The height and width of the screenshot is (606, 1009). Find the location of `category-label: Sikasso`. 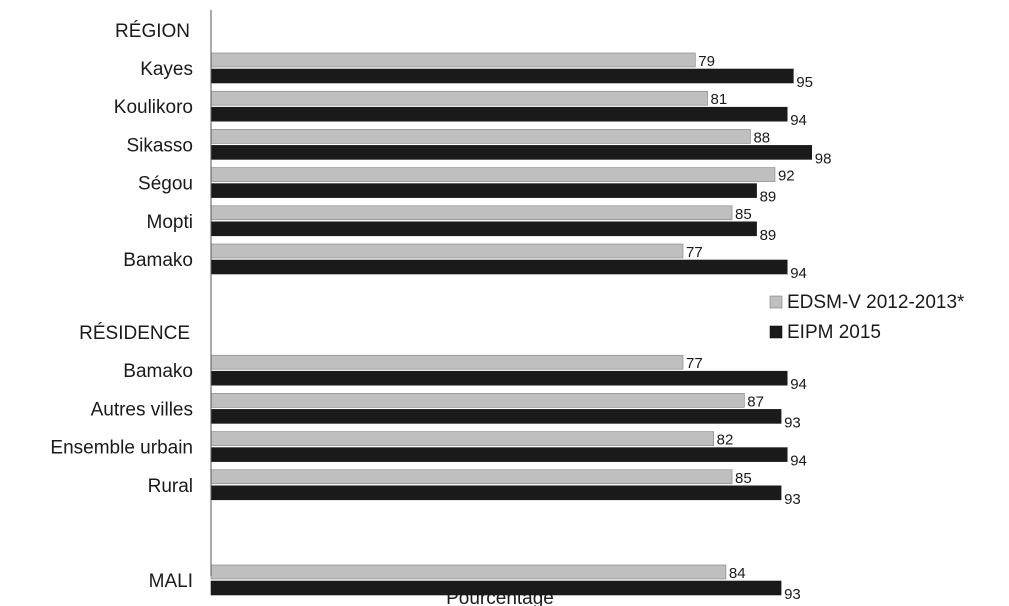

category-label: Sikasso is located at coordinates (159, 145).